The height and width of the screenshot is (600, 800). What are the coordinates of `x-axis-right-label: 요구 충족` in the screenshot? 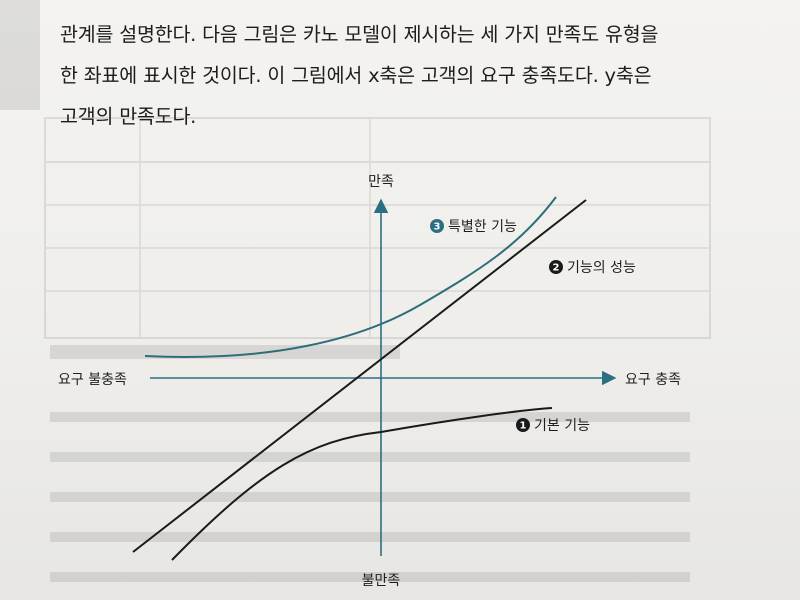 It's located at (653, 380).